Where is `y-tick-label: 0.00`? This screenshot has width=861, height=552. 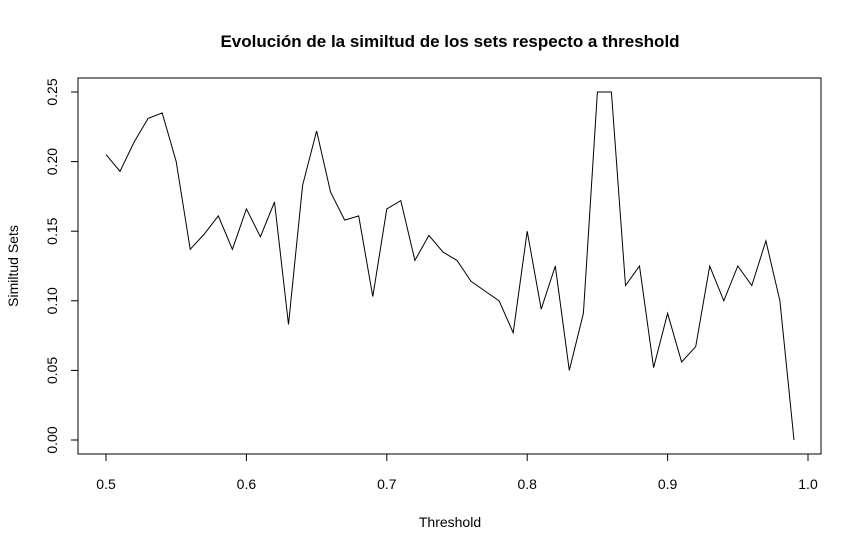 y-tick-label: 0.00 is located at coordinates (52, 439).